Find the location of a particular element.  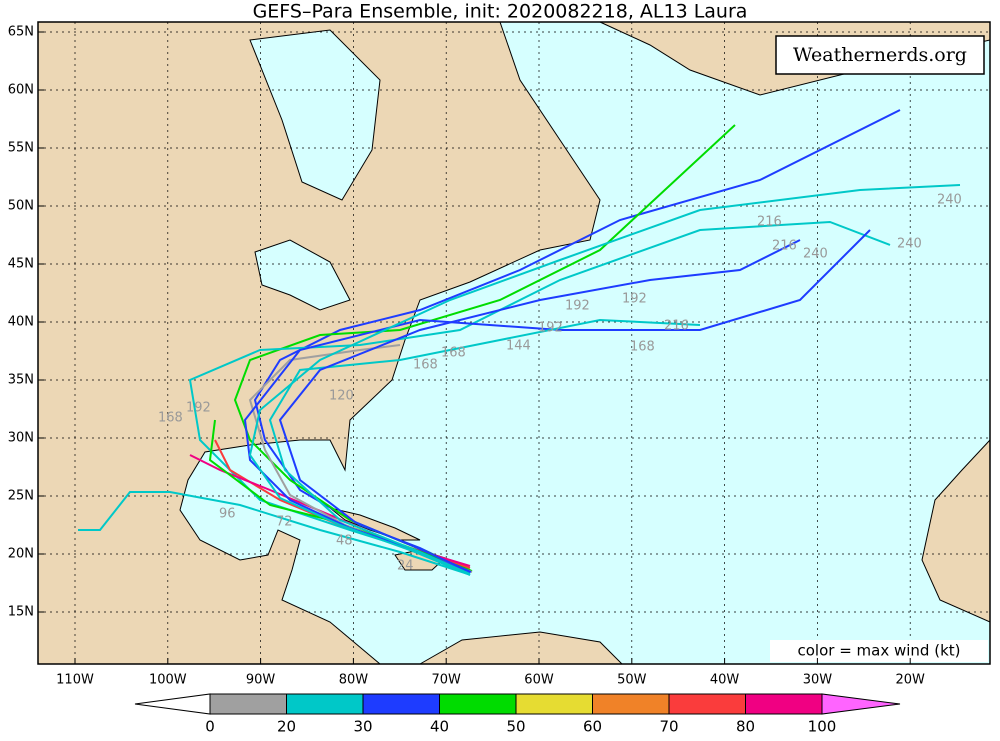

colorbar-label: 50 is located at coordinates (515, 727).